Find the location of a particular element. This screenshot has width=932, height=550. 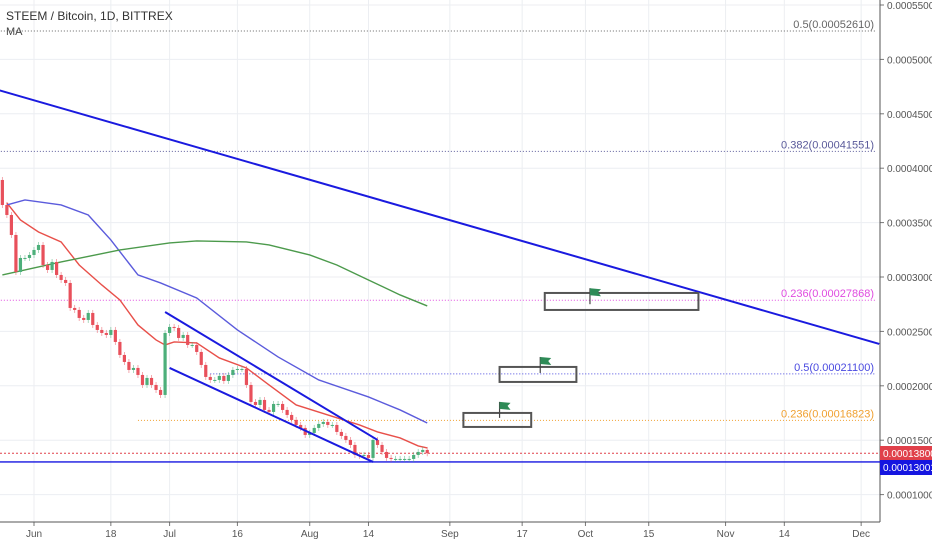

moving-average-line is located at coordinates (215, 273).